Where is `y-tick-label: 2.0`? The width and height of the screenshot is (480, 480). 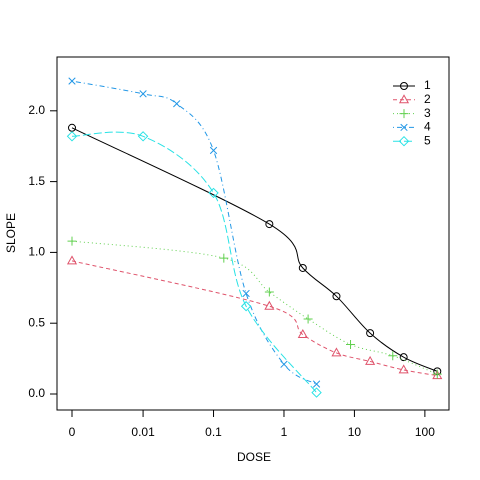 y-tick-label: 2.0 is located at coordinates (36, 110).